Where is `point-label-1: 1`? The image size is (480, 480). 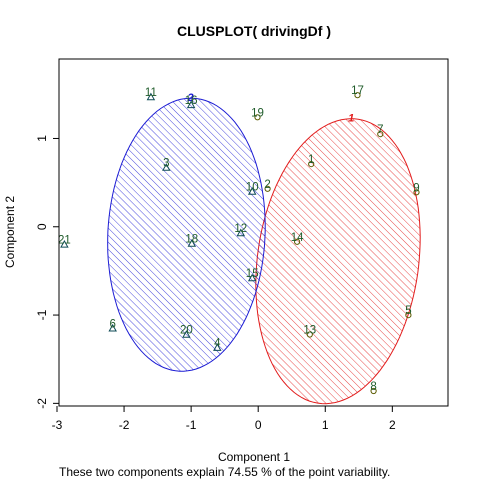
point-label-1: 1 is located at coordinates (311, 160).